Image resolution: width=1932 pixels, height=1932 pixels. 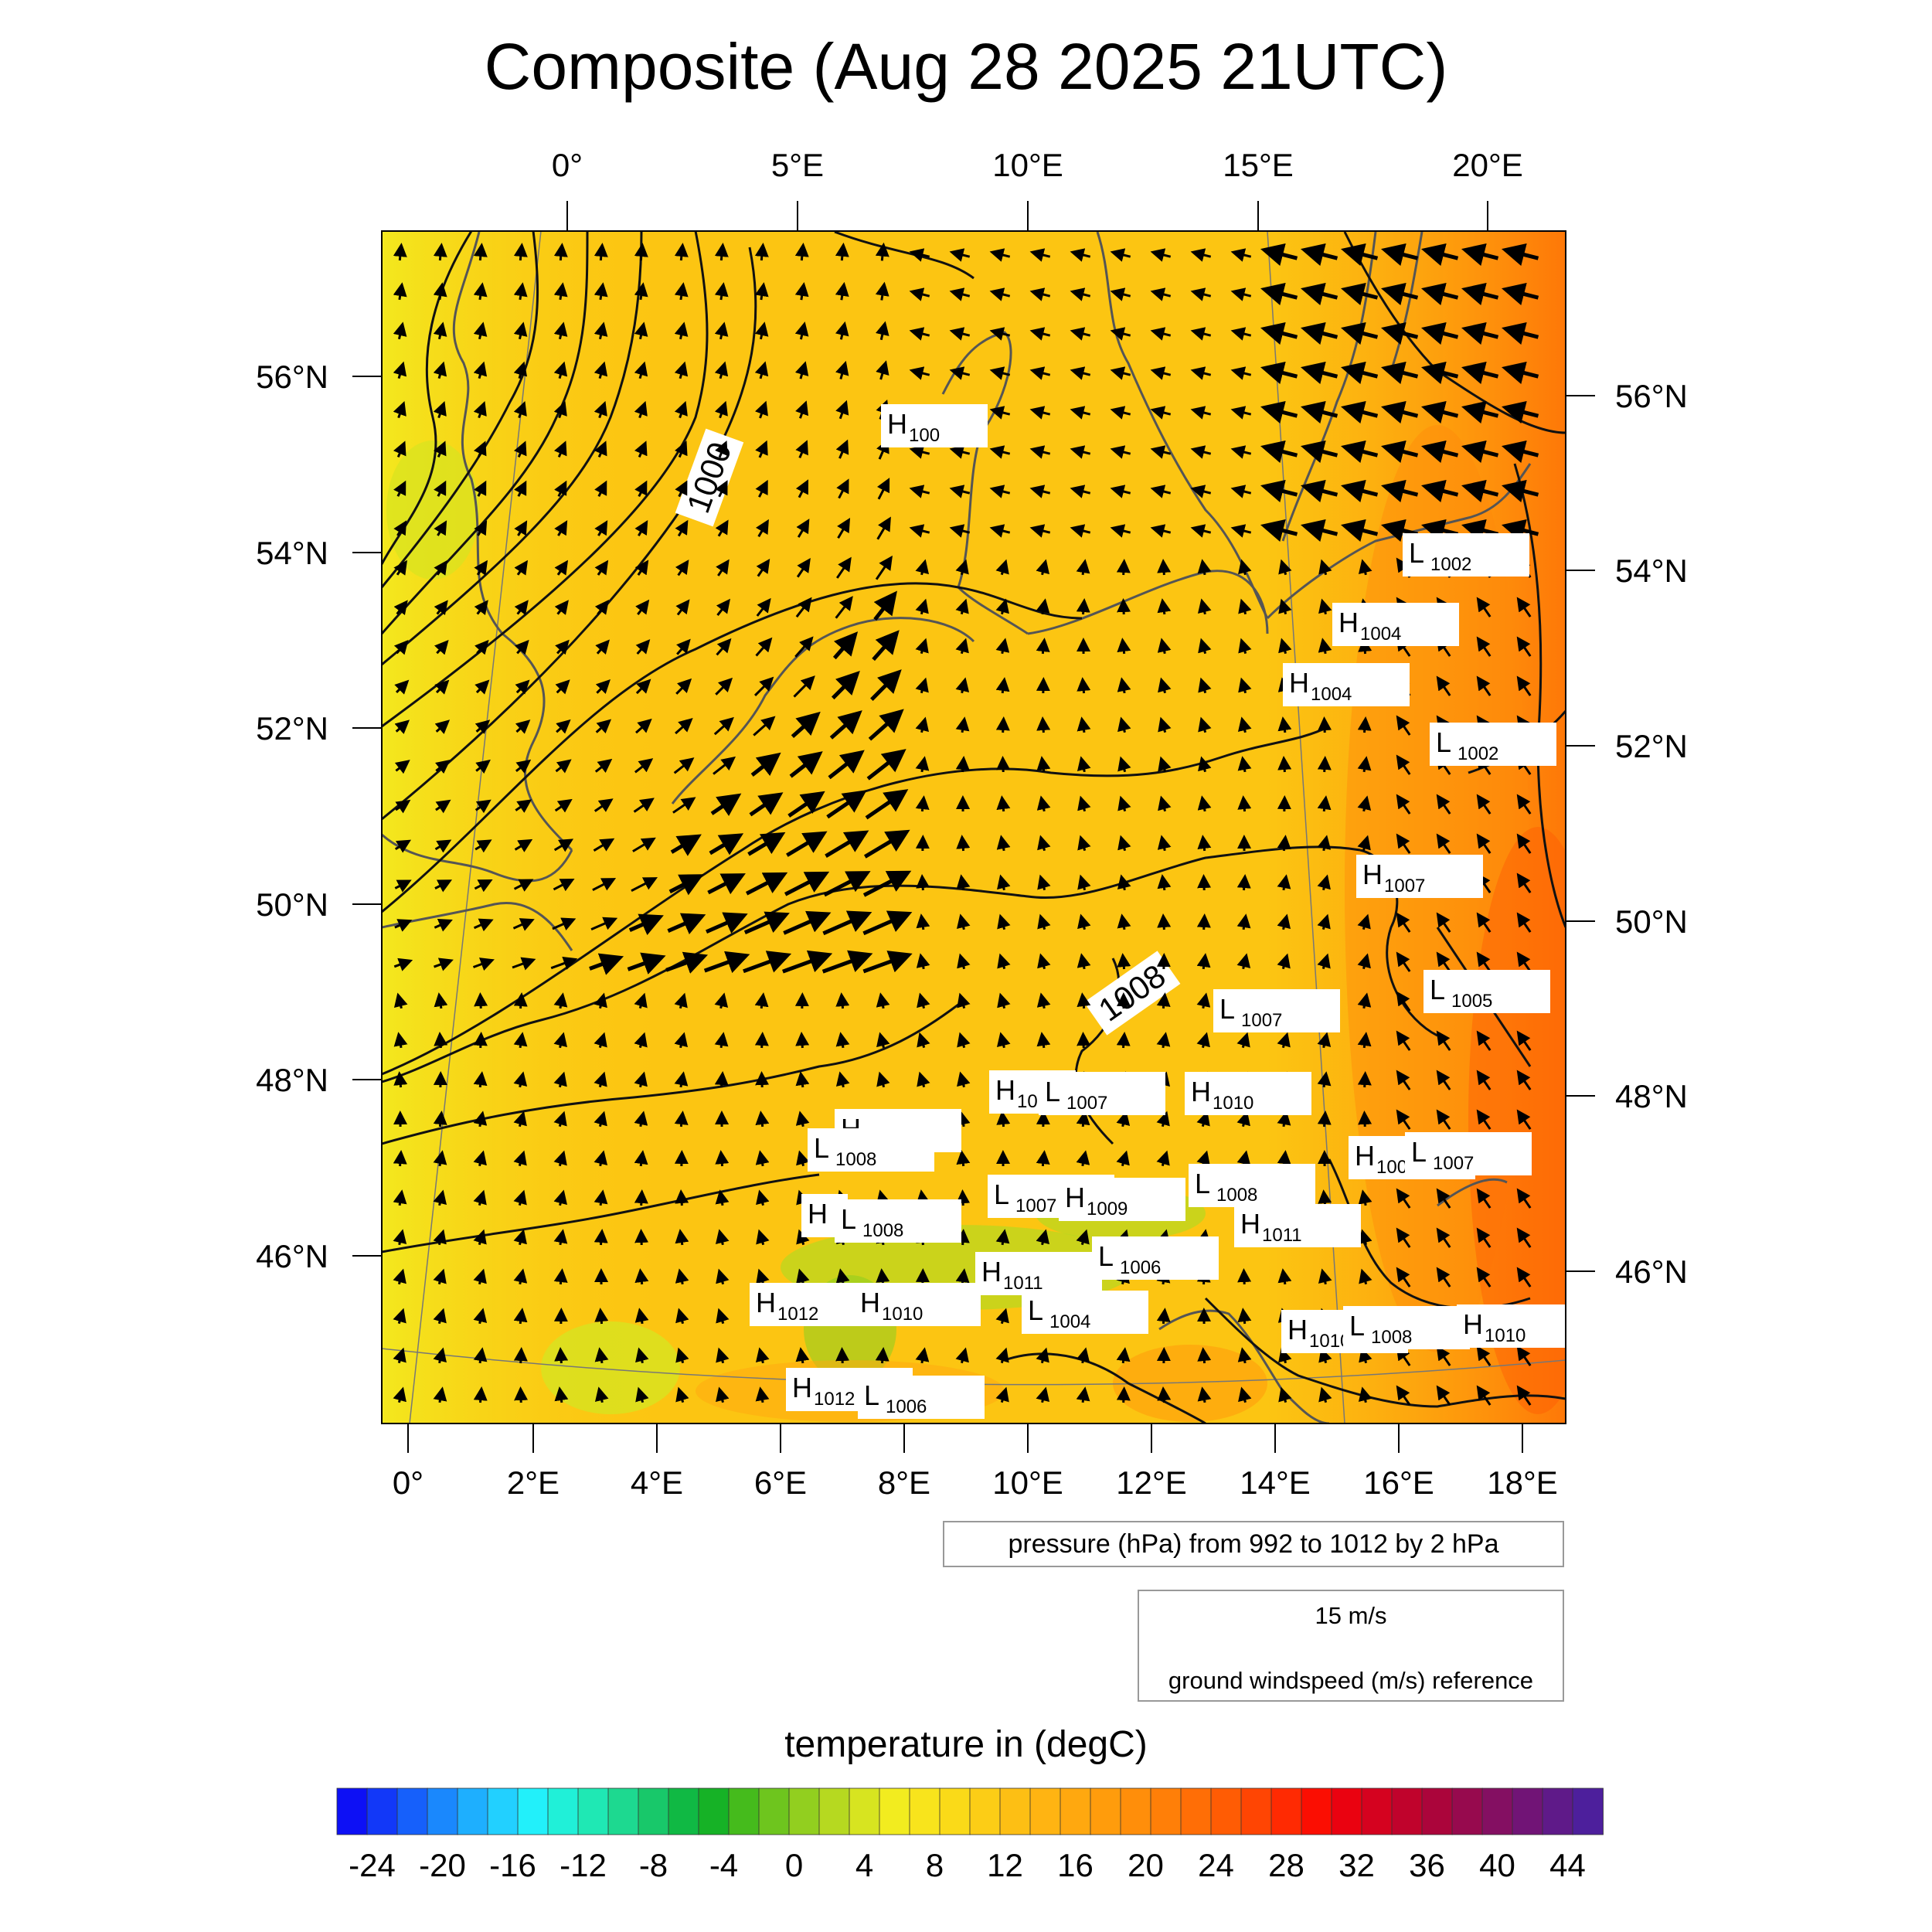 What do you see at coordinates (724, 1865) in the screenshot?
I see `colorbar-tick-label: -4` at bounding box center [724, 1865].